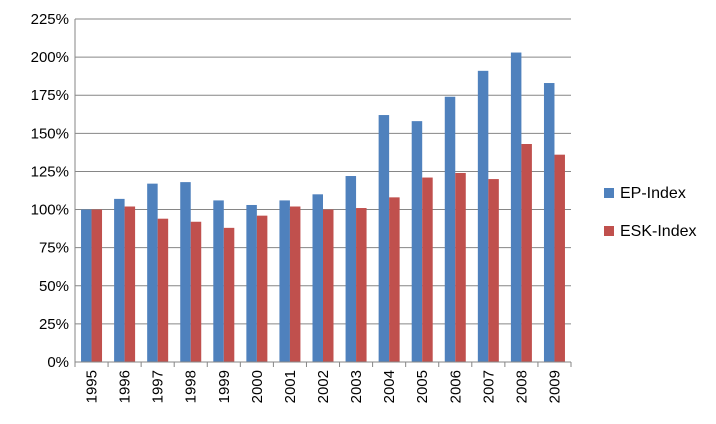 The height and width of the screenshot is (424, 716). Describe the element at coordinates (251, 283) in the screenshot. I see `bar-ep-index-2000` at that location.